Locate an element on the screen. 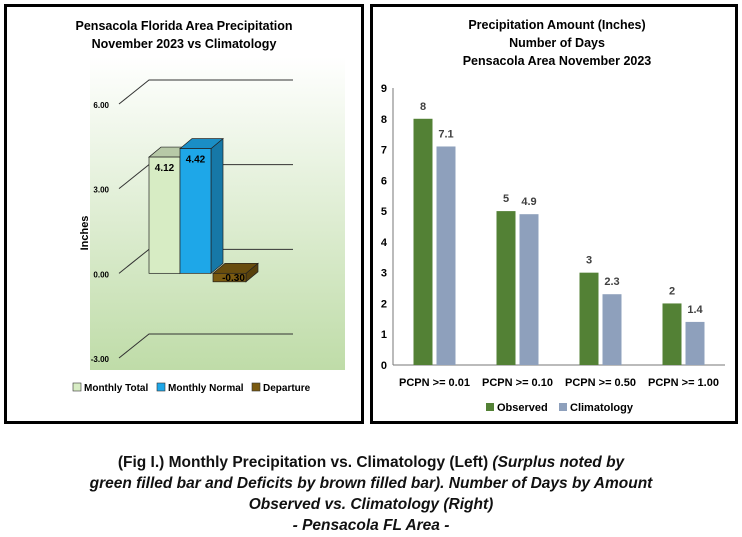 This screenshot has width=742, height=537. right-x-category-label: PCPN >= 0.10 is located at coordinates (517, 383).